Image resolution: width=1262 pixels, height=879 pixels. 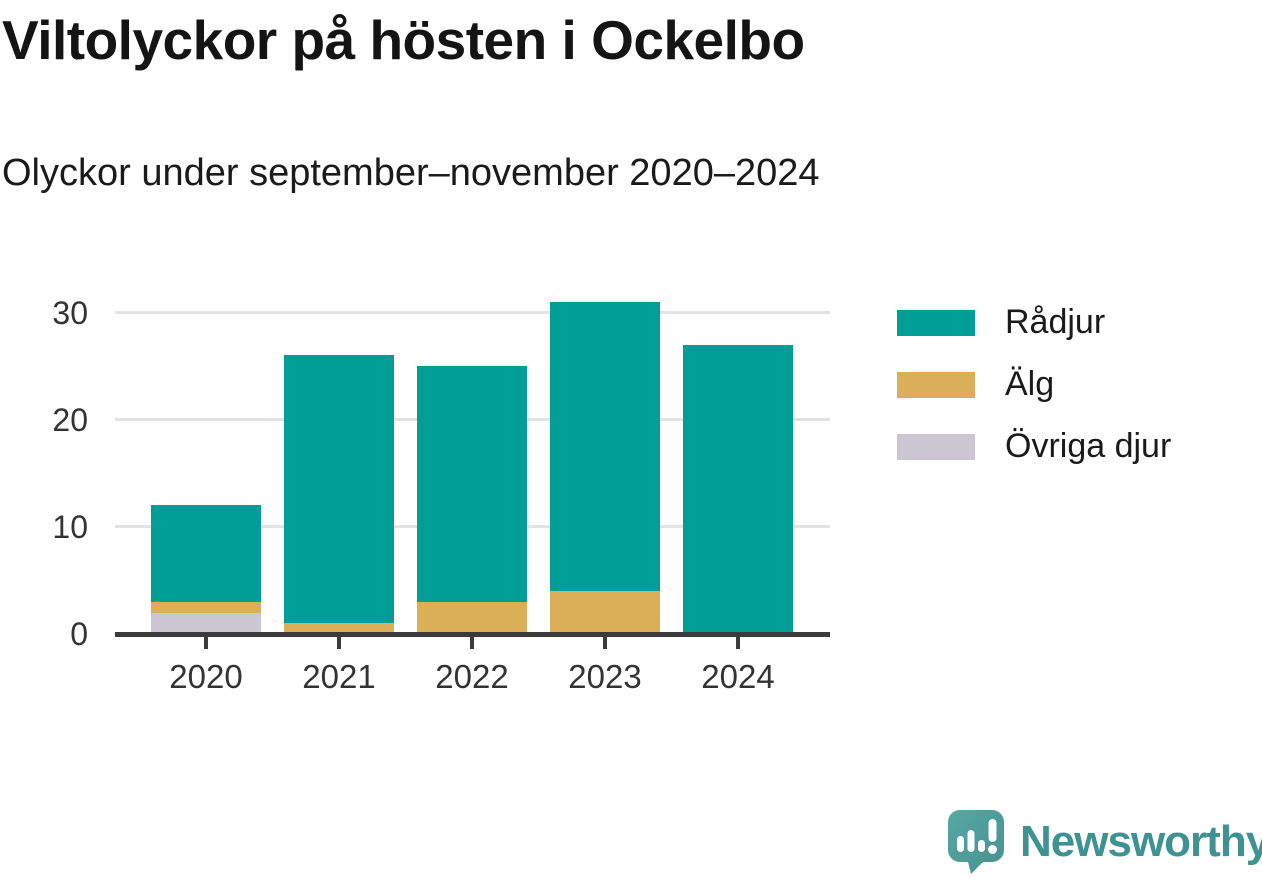 I want to click on x-tick-label-2022: 2022, so click(x=472, y=676).